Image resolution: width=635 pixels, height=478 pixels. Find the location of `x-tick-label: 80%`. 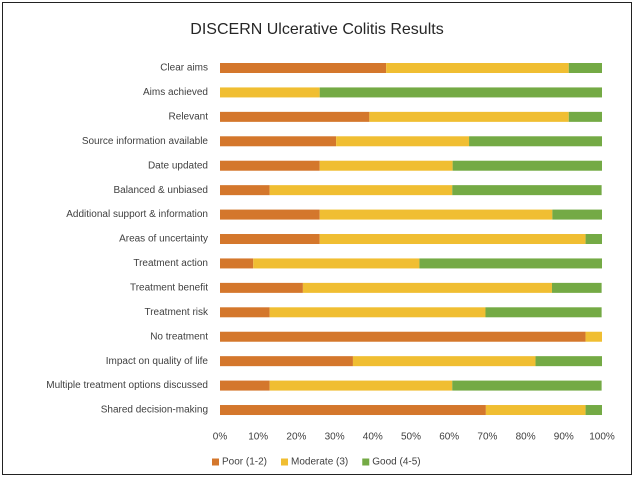

x-tick-label: 80% is located at coordinates (526, 437).